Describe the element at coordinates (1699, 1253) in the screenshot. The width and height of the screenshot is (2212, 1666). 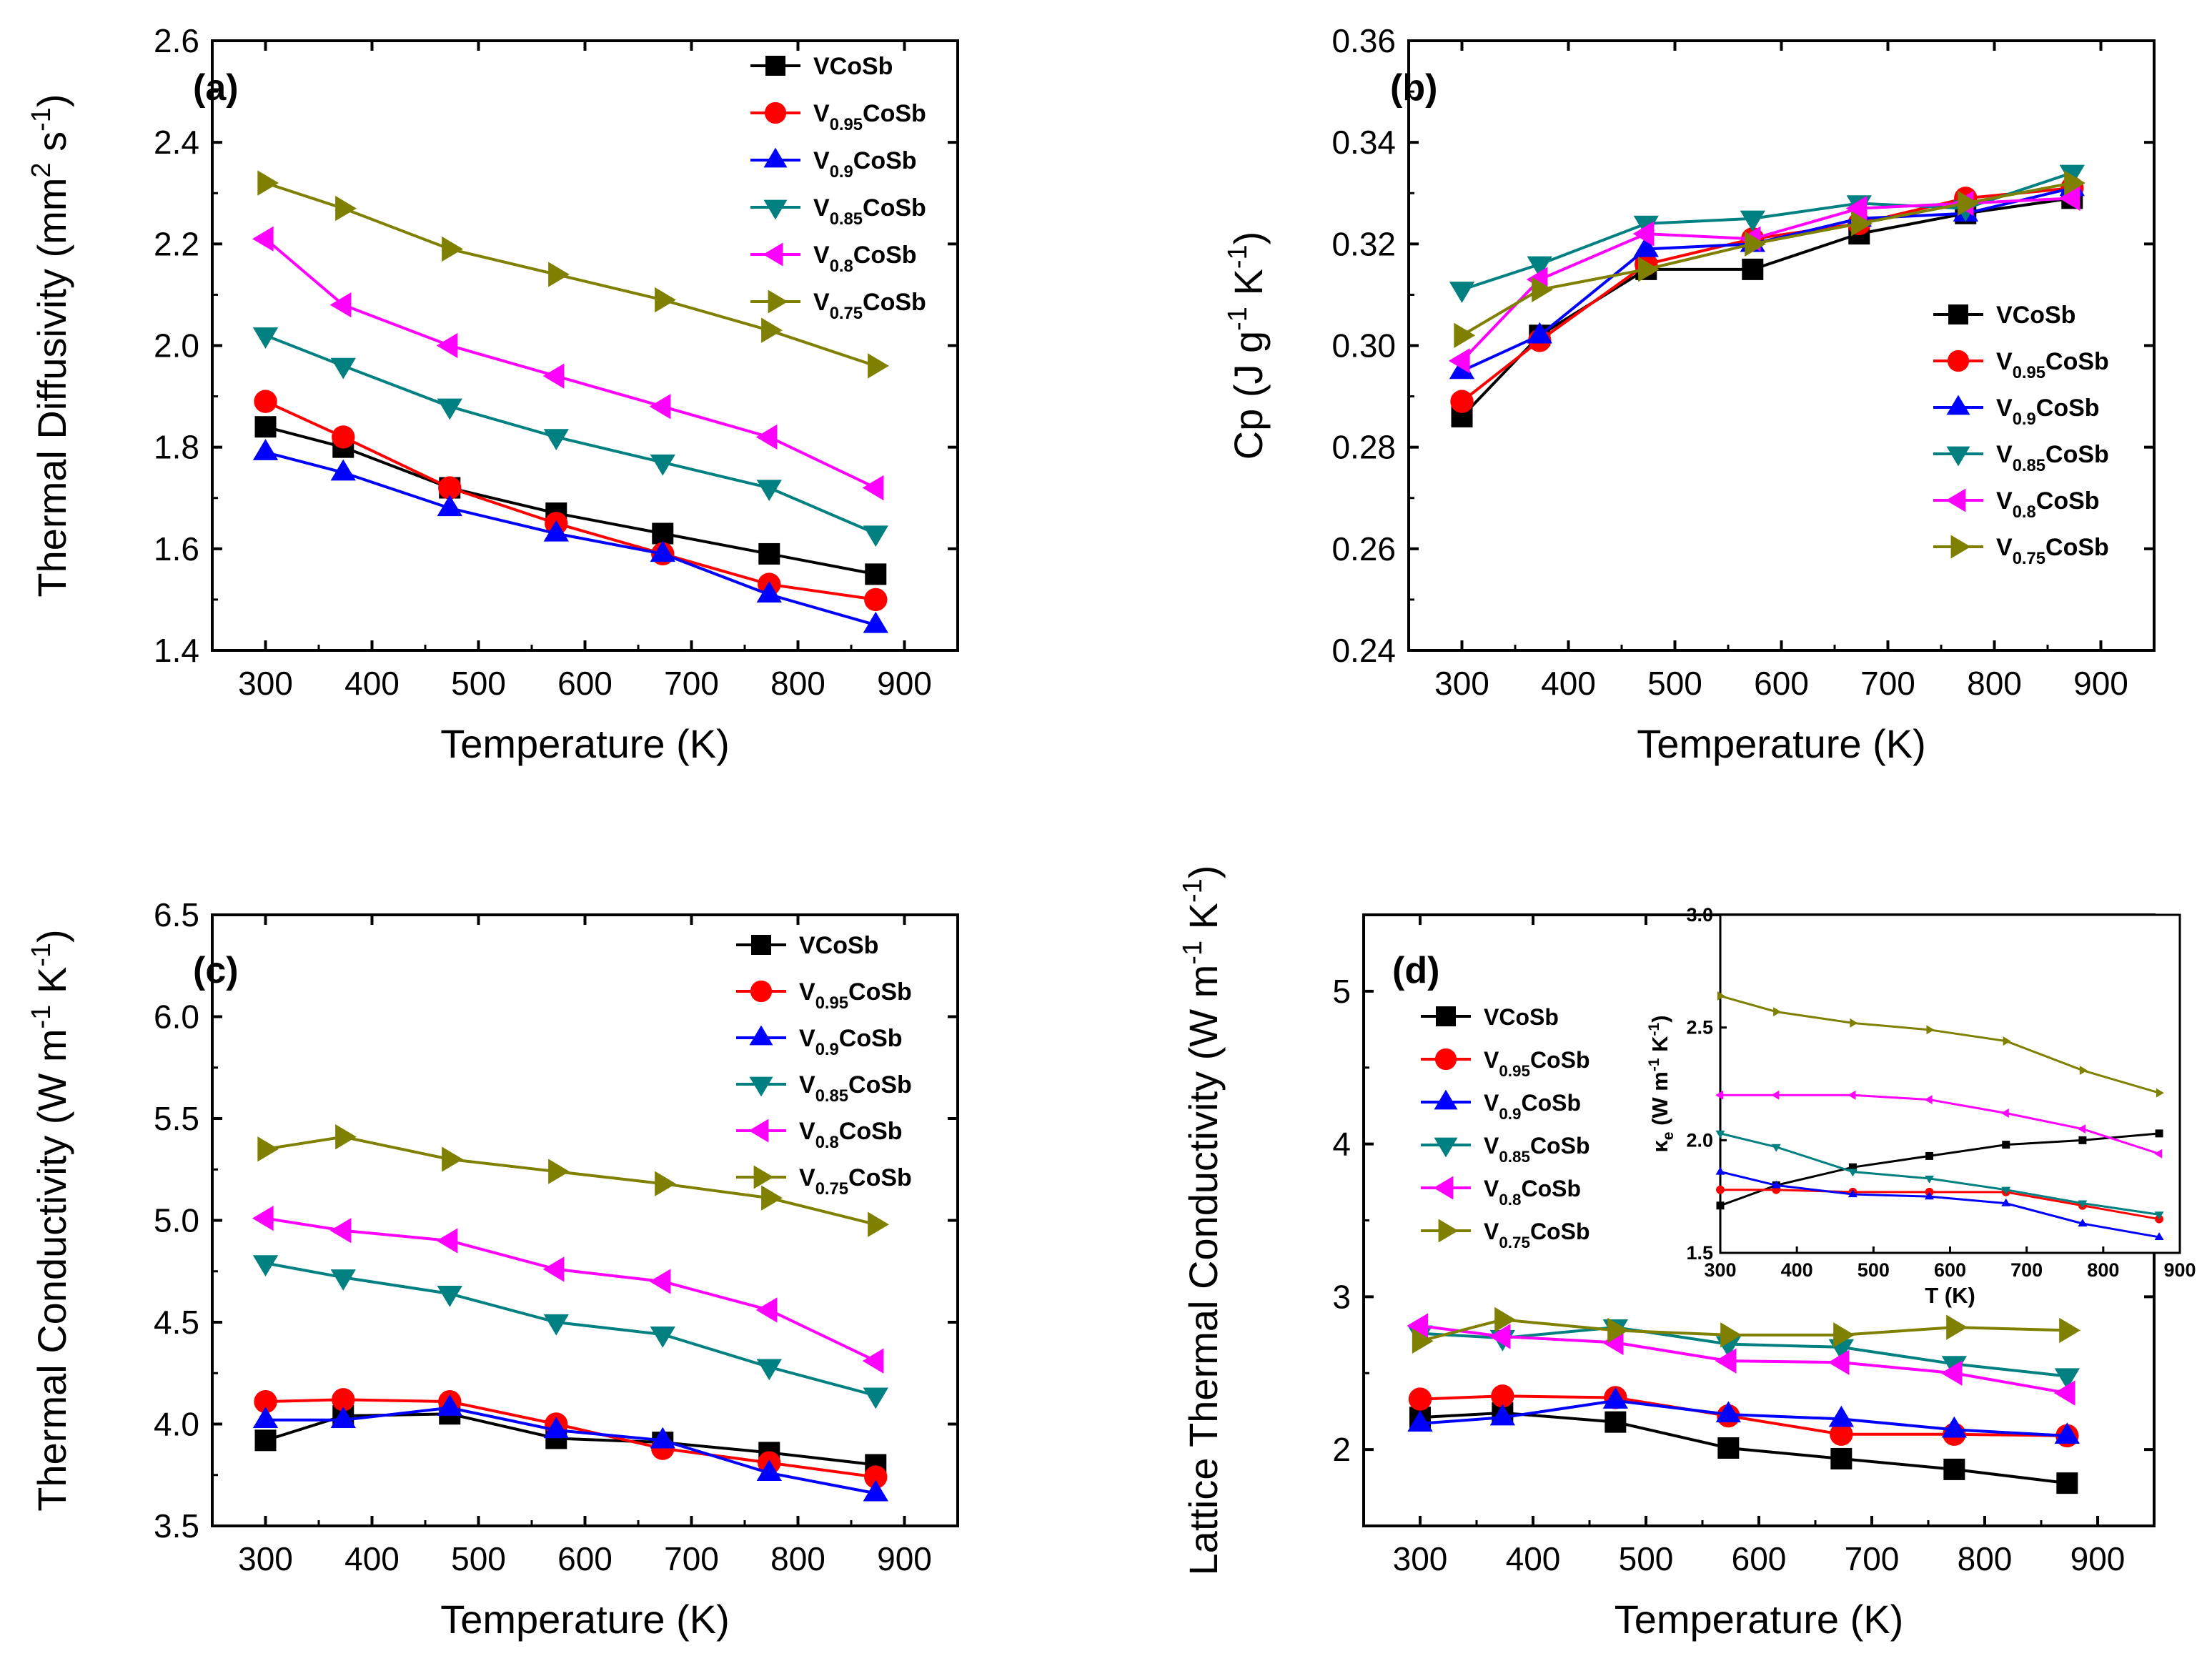
I see `inset-y-tick-label: 1.5` at that location.